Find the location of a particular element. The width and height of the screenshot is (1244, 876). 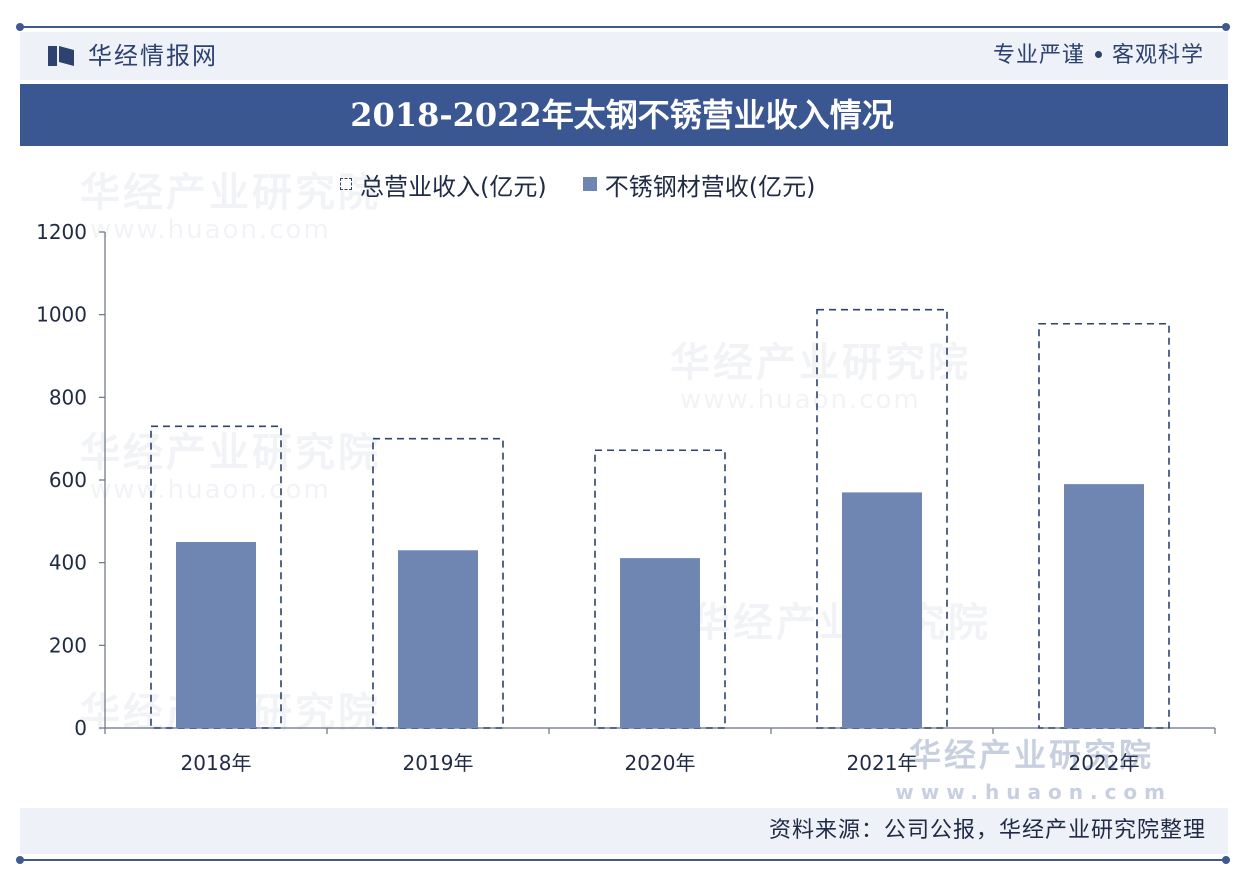

y-tick-label: 0 is located at coordinates (80, 728).